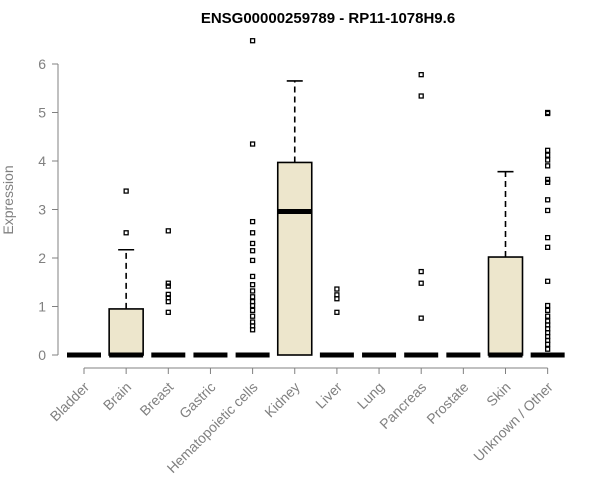 This screenshot has height=500, width=600. I want to click on y-tick-label: 2, so click(42, 258).